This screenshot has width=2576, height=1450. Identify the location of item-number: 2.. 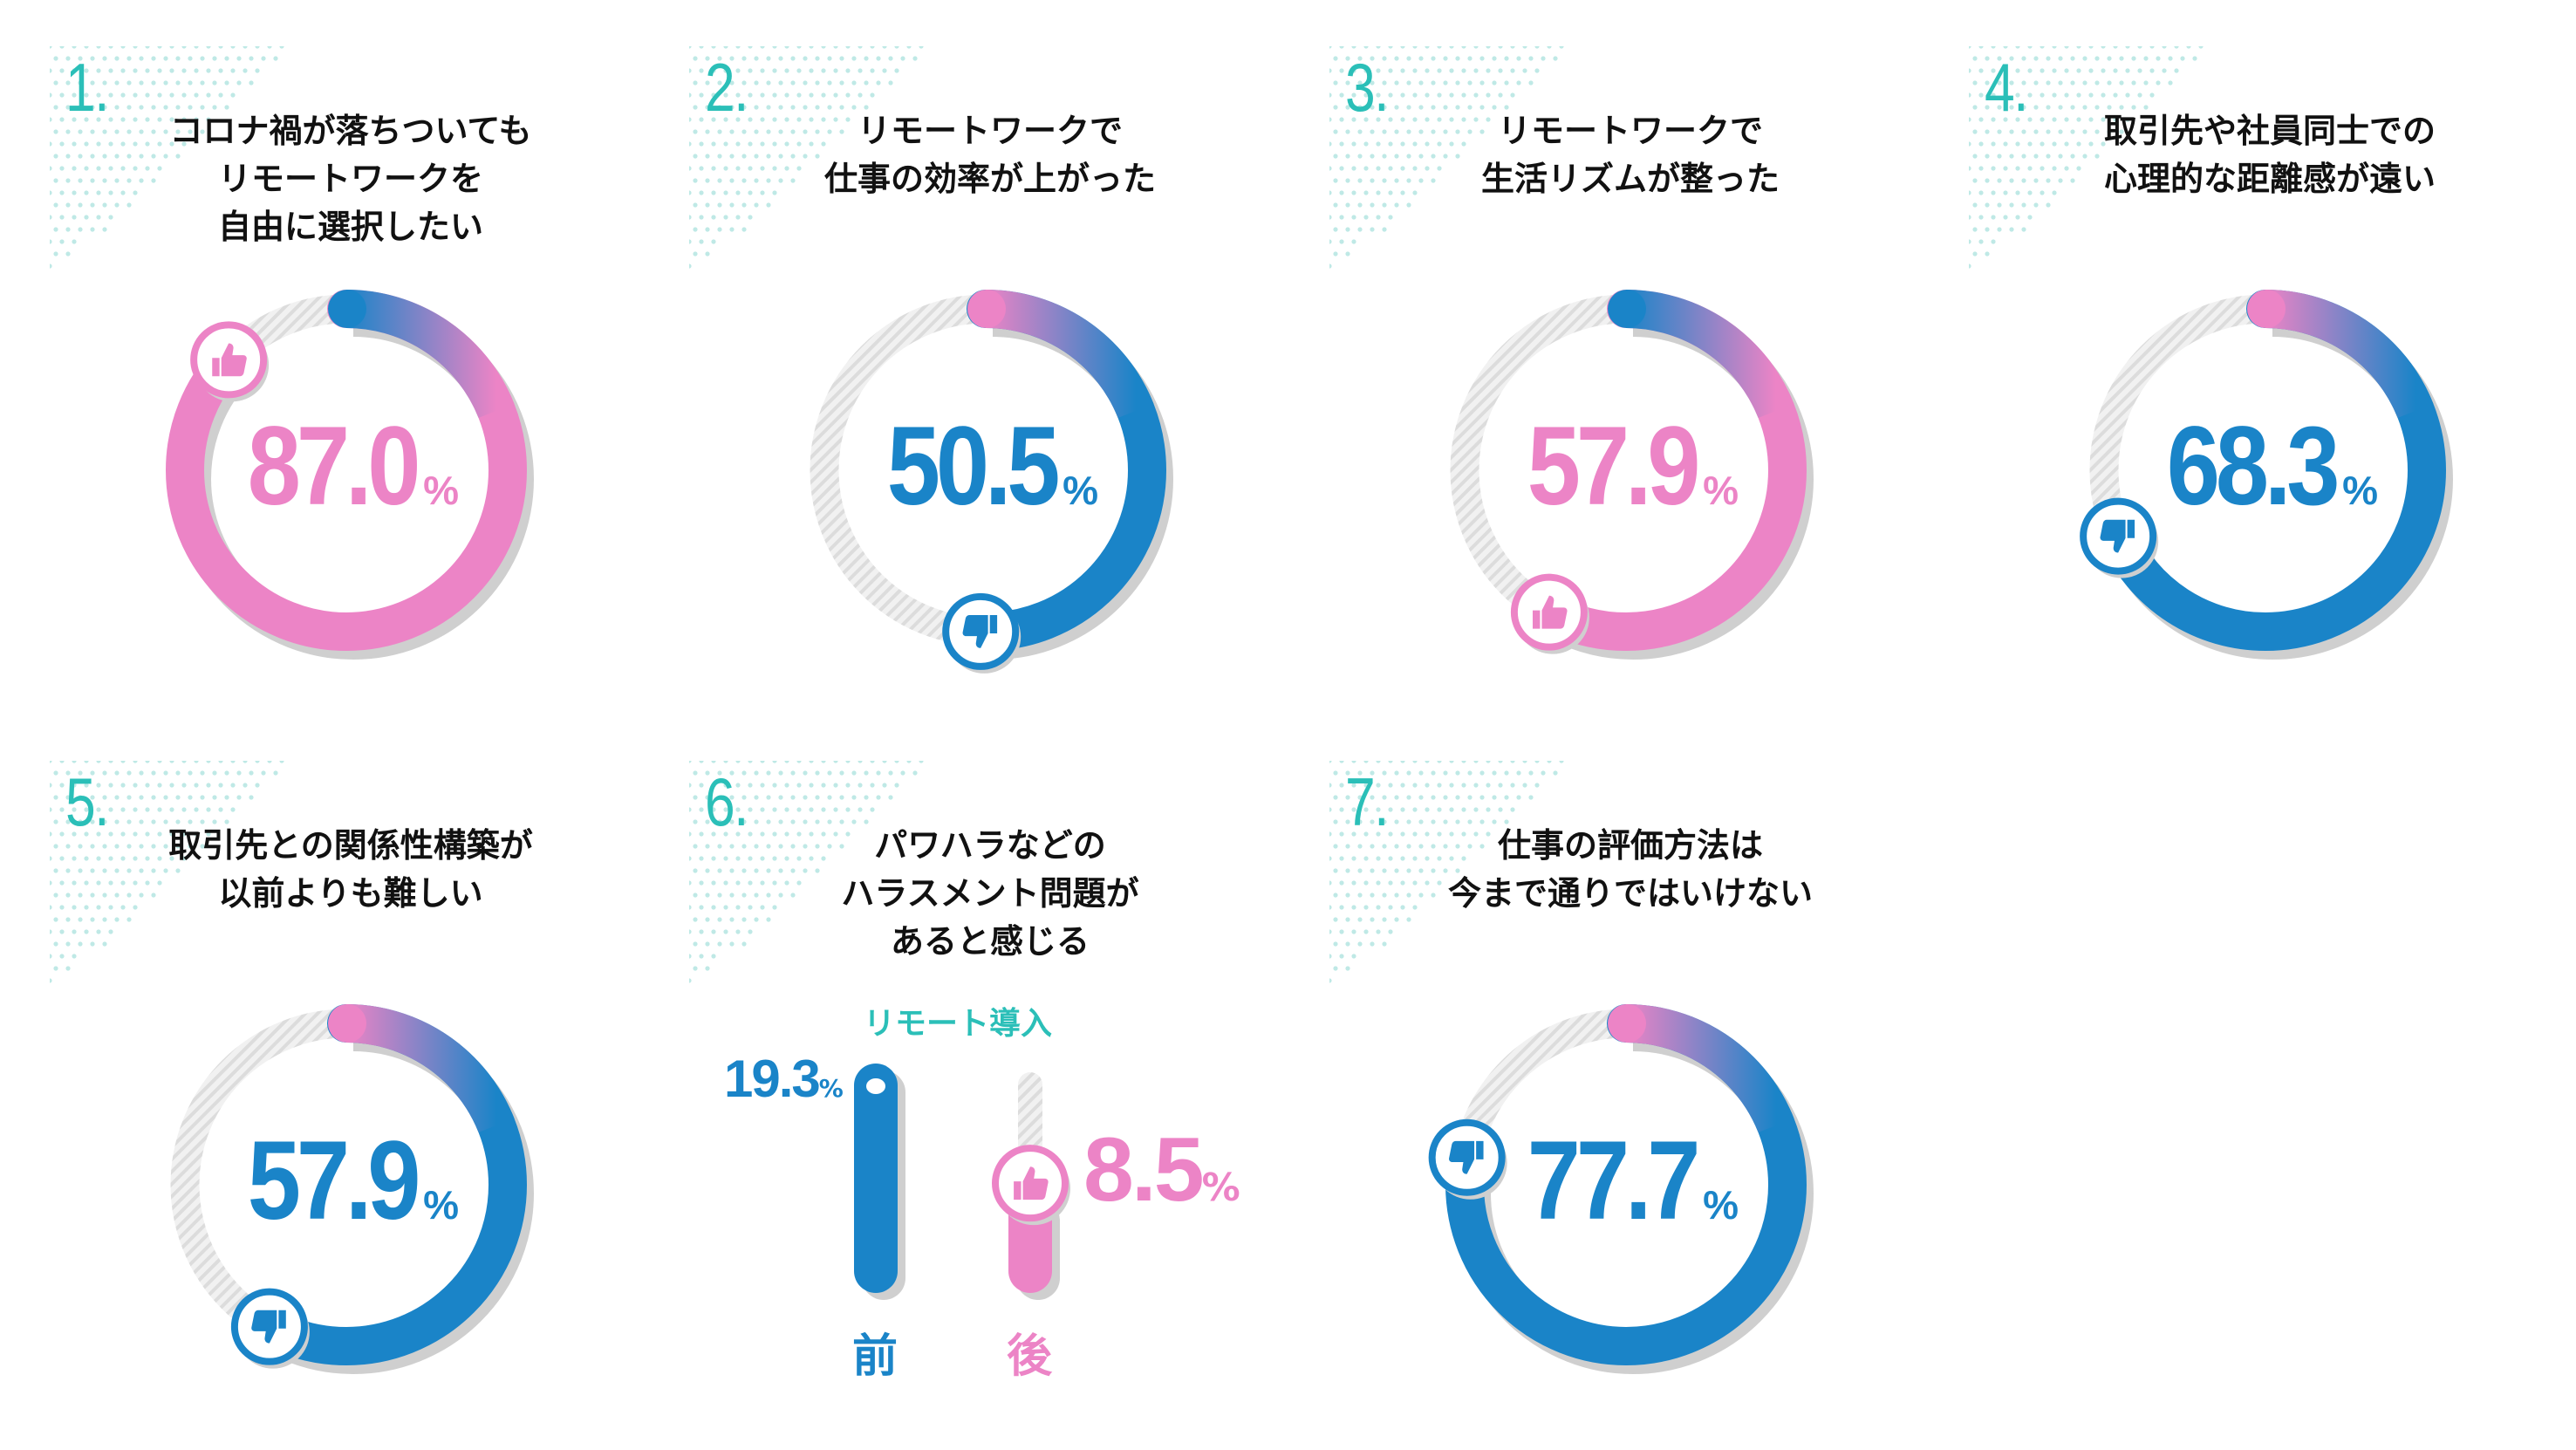
(726, 87).